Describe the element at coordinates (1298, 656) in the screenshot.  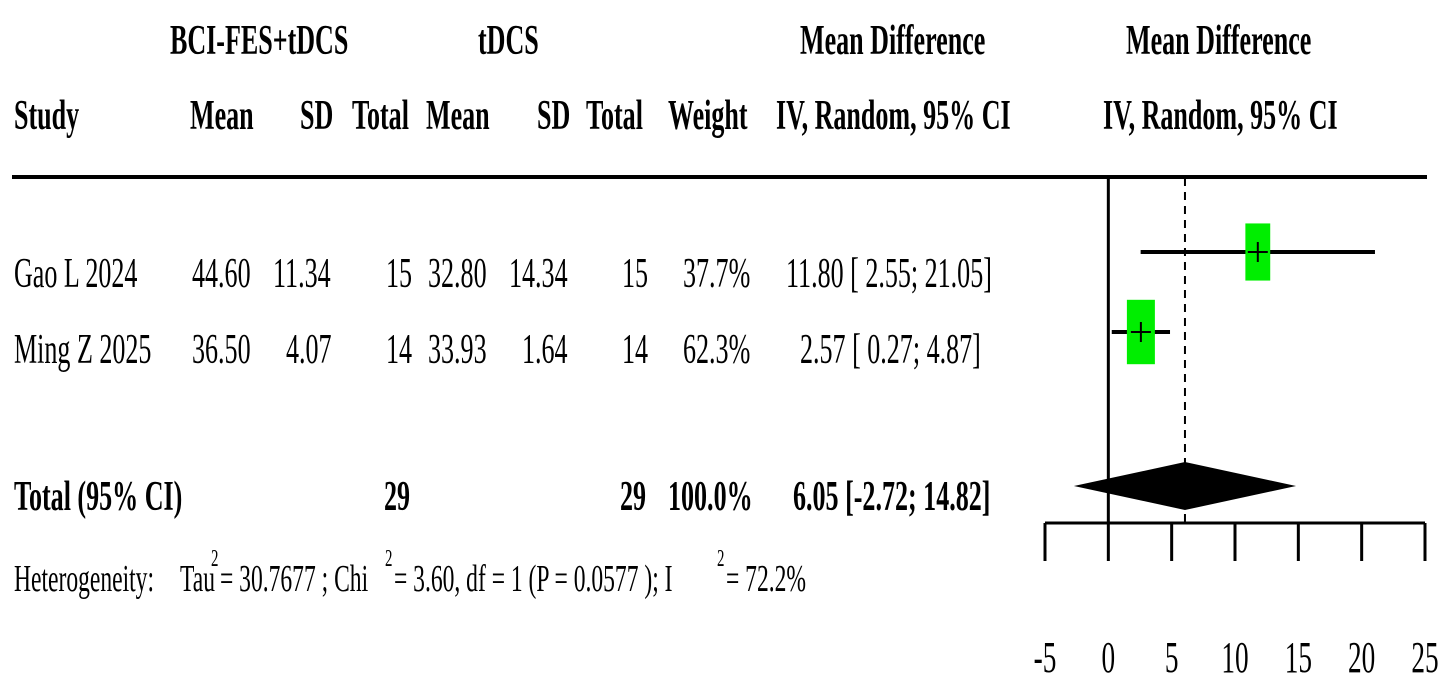
I see `x-tick-label: 15` at that location.